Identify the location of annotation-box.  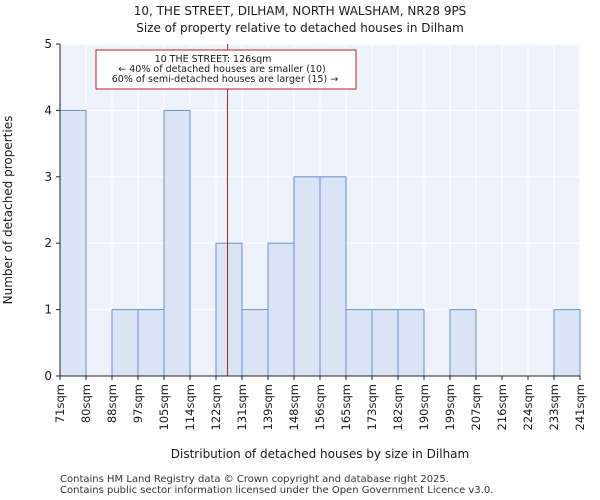
(226, 69).